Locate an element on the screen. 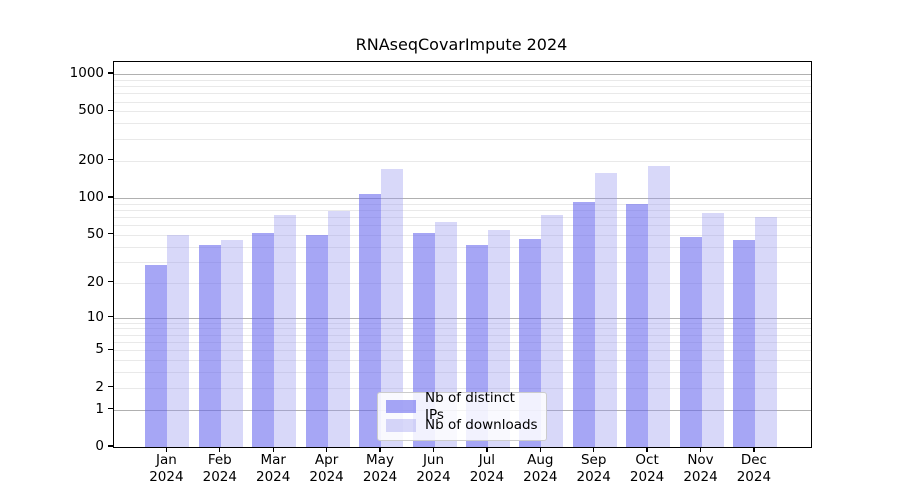 This screenshot has width=900, height=500. legend-swatch-downloads is located at coordinates (401, 425).